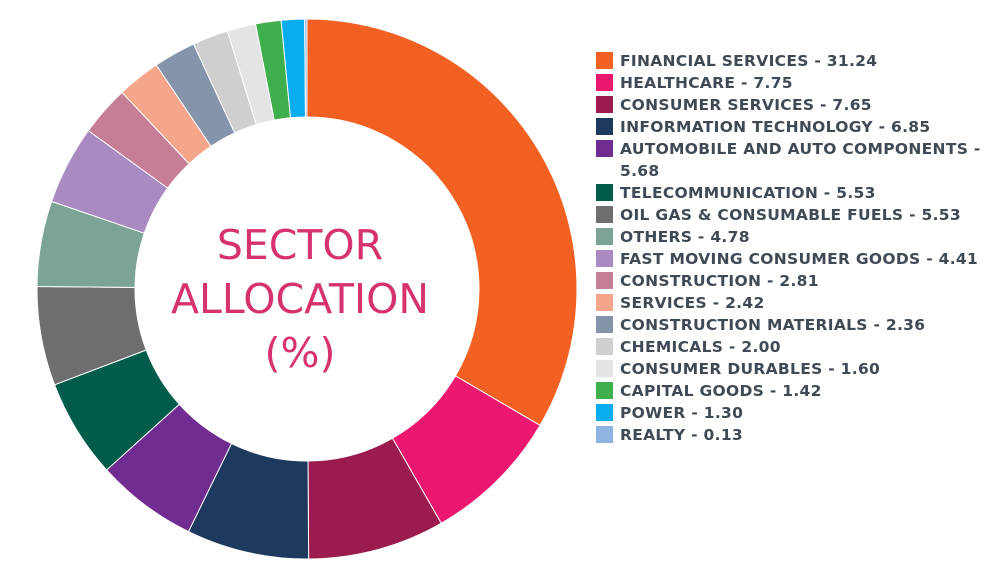 The image size is (998, 572). What do you see at coordinates (796, 413) in the screenshot?
I see `legend-item: POWER - 1.30` at bounding box center [796, 413].